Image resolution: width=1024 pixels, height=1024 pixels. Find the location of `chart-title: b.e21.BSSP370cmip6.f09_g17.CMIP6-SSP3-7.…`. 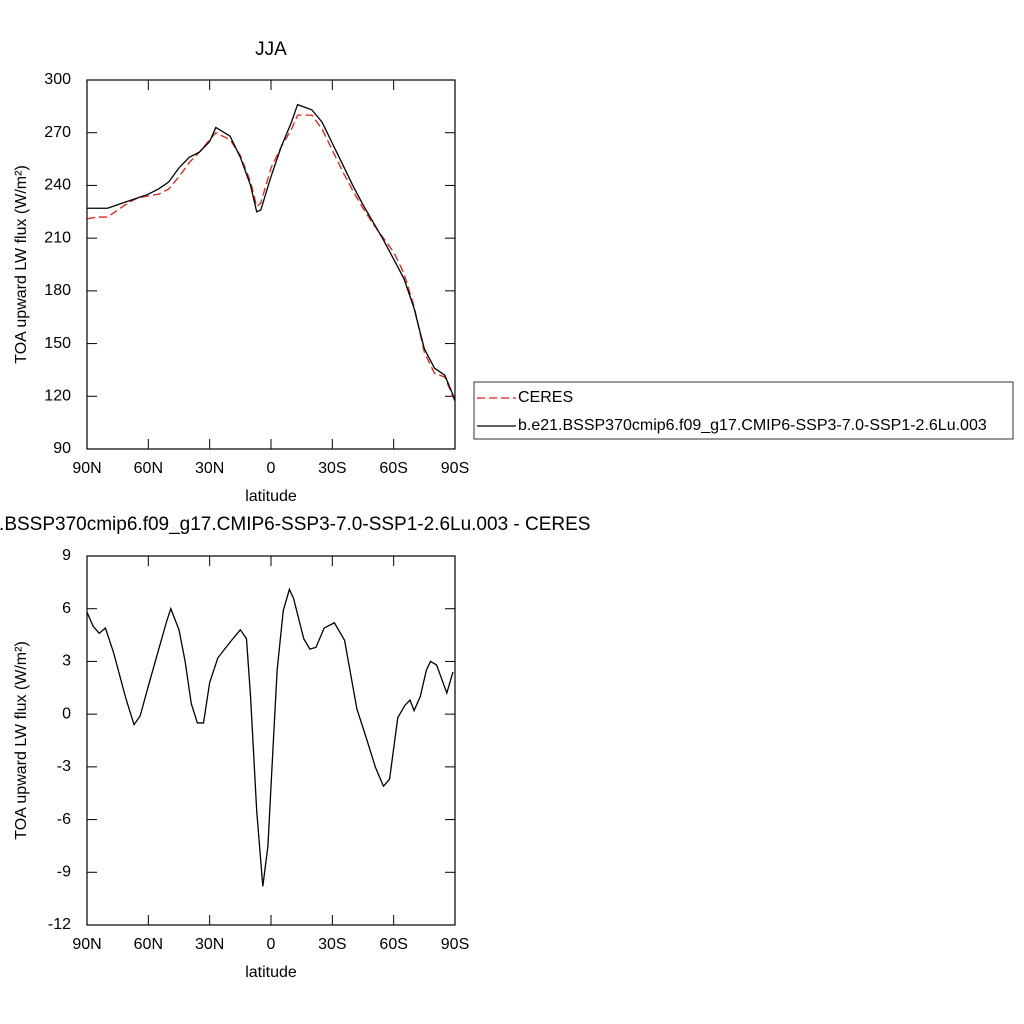

chart-title: b.e21.BSSP370cmip6.f09_g17.CMIP6-SSP3-7.… is located at coordinates (295, 524).